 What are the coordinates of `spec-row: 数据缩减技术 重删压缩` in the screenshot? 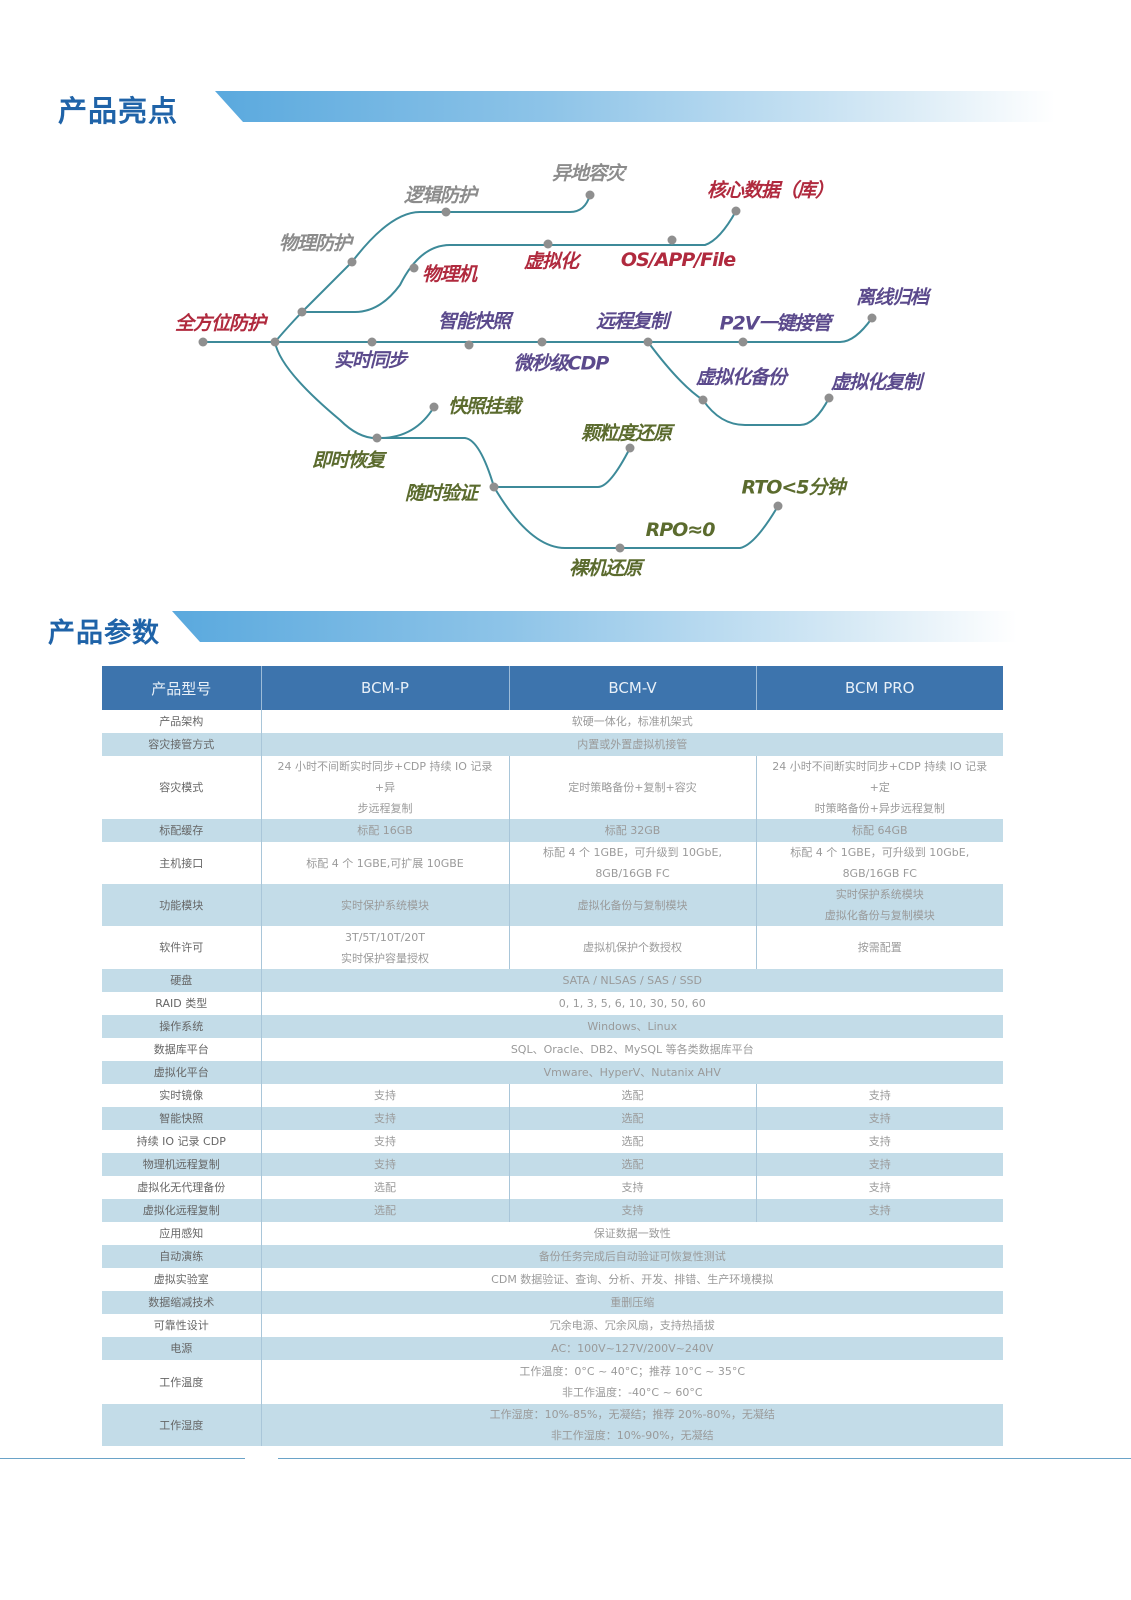 It's located at (552, 1302).